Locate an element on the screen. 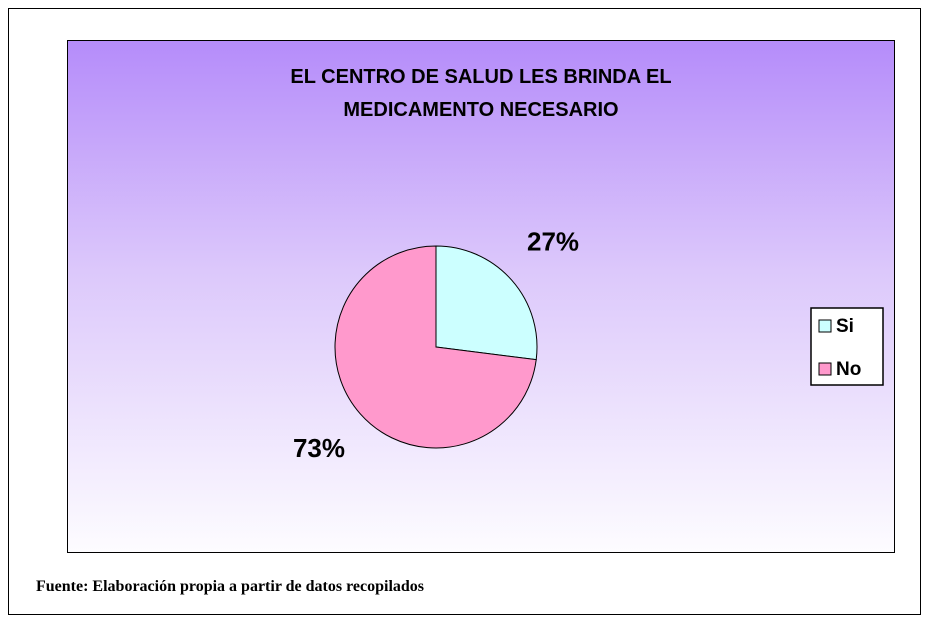 The image size is (931, 625). legend-label: No is located at coordinates (848, 369).